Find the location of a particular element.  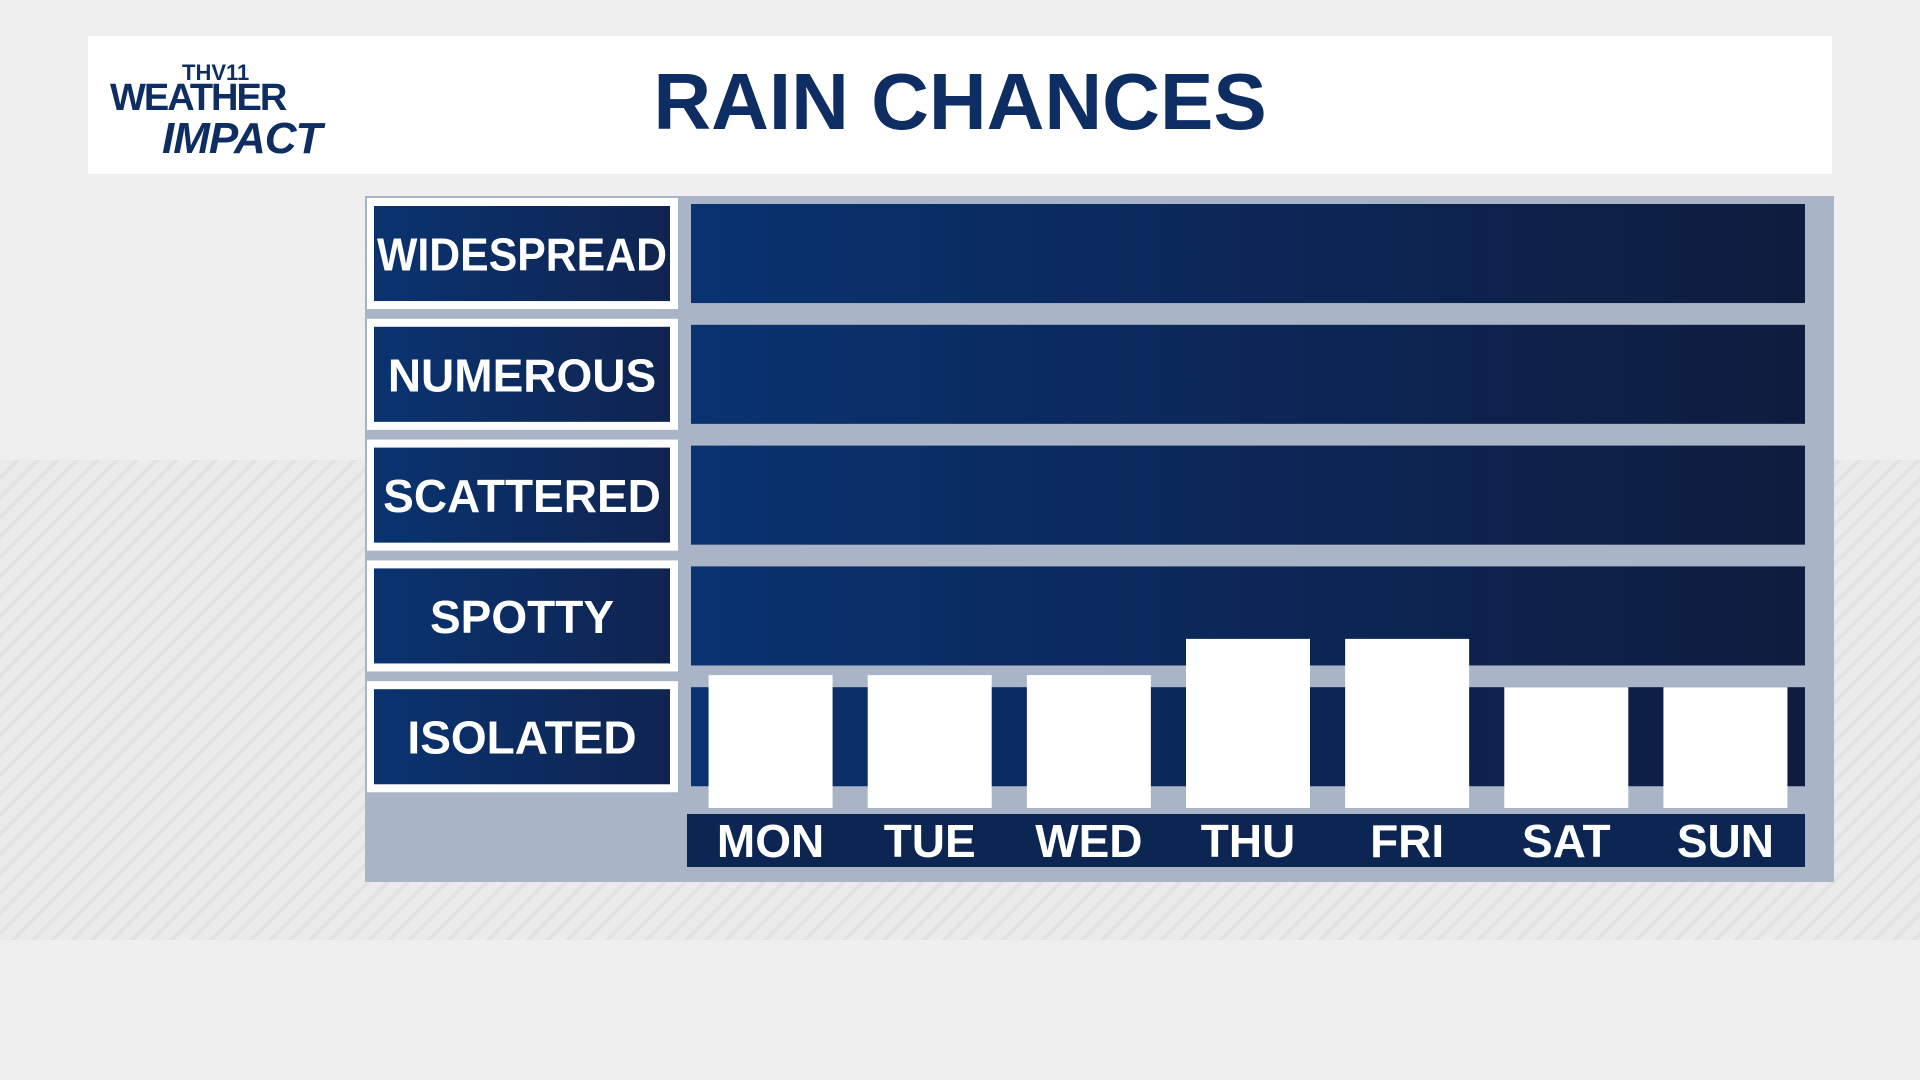

y-tick-label: NUMEROUS is located at coordinates (522, 375).